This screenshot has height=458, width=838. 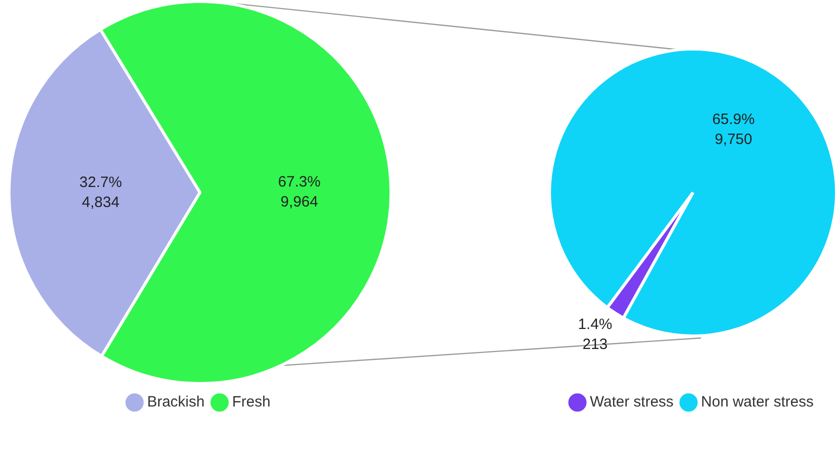 What do you see at coordinates (251, 402) in the screenshot?
I see `legend-label: Fresh` at bounding box center [251, 402].